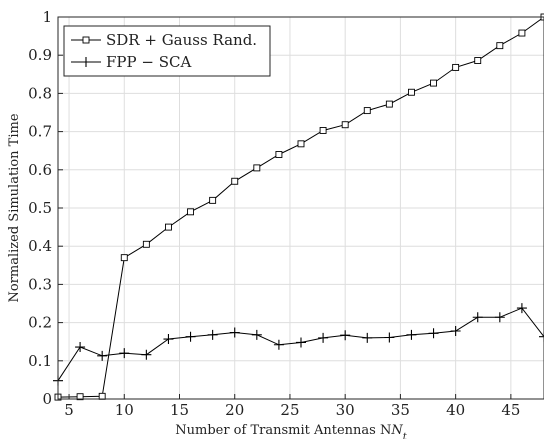 The height and width of the screenshot is (439, 544). What do you see at coordinates (40, 246) in the screenshot?
I see `y-tick-label: 0.4` at bounding box center [40, 246].